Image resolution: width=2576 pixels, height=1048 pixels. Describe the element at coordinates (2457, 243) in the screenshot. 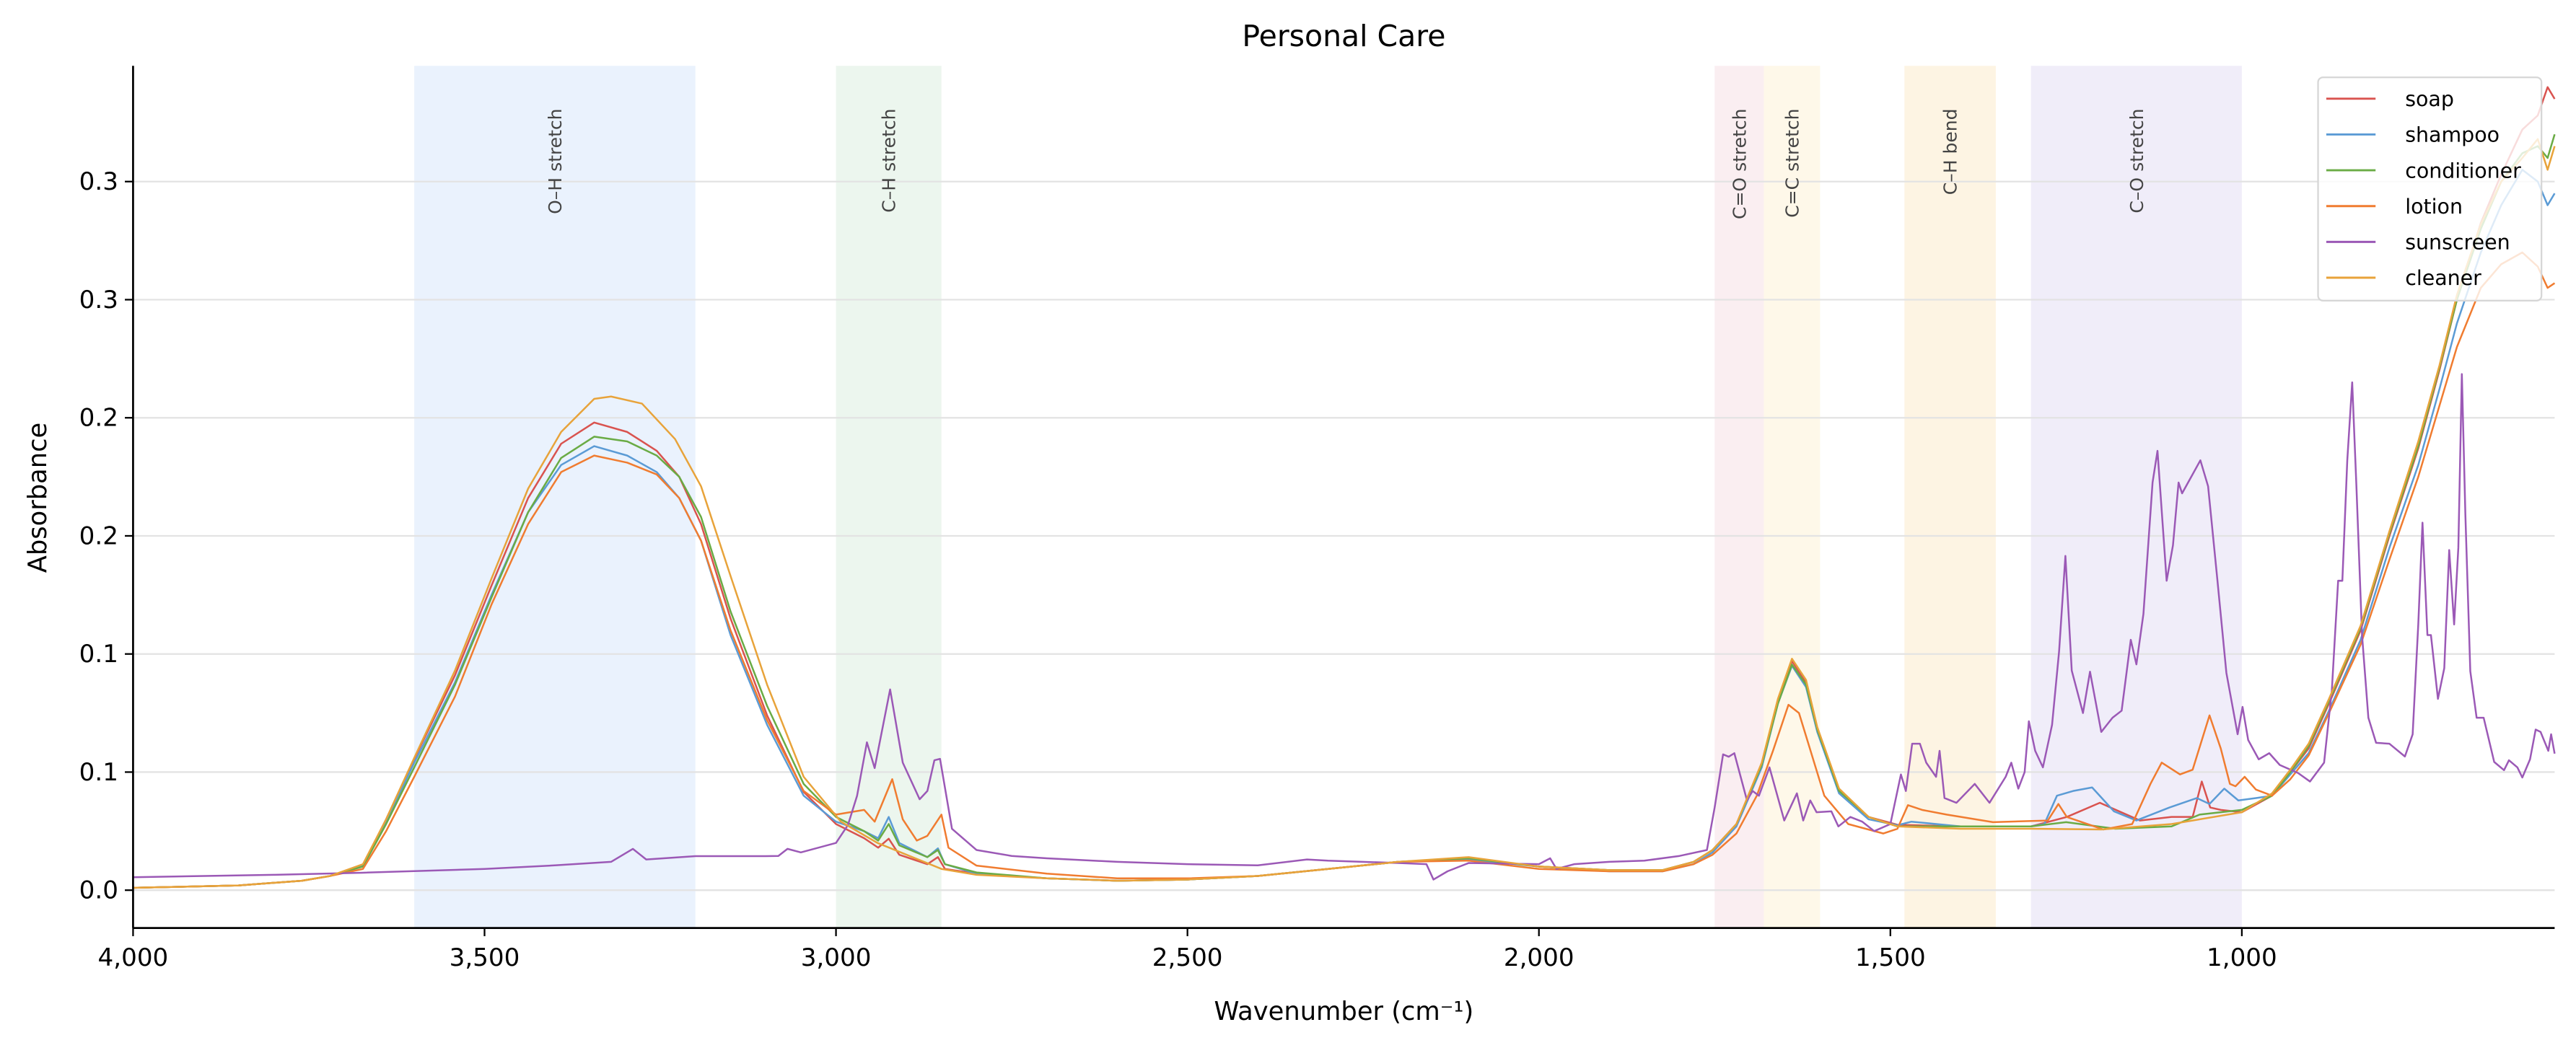

I see `legend-label: sunscreen` at that location.